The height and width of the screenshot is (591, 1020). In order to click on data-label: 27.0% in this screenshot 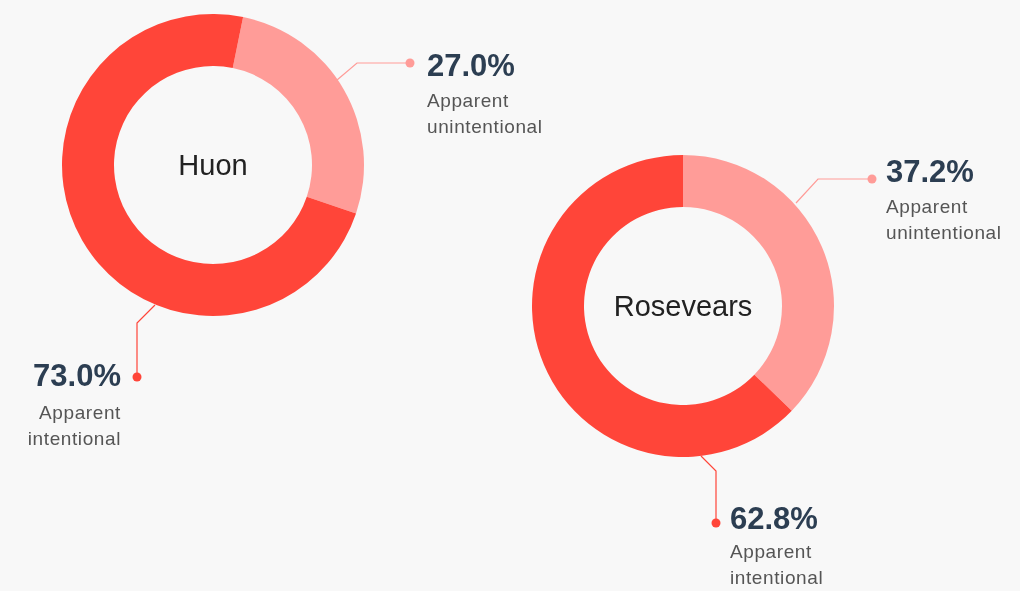, I will do `click(471, 65)`.